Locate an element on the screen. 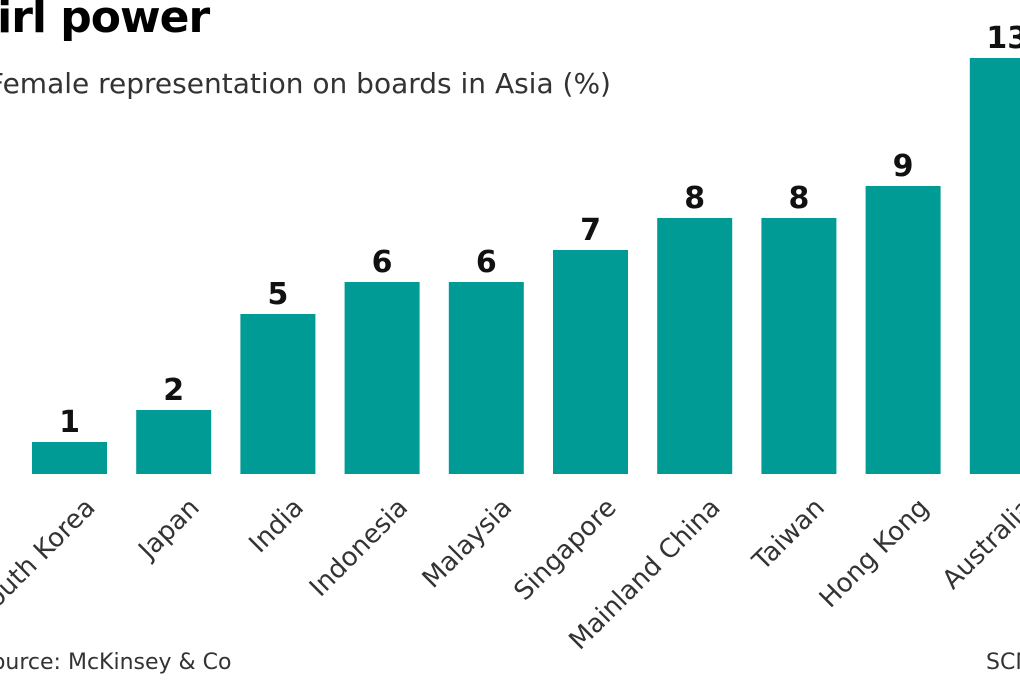 The width and height of the screenshot is (1020, 680). category-label-taiwan: Taiwan is located at coordinates (788, 535).